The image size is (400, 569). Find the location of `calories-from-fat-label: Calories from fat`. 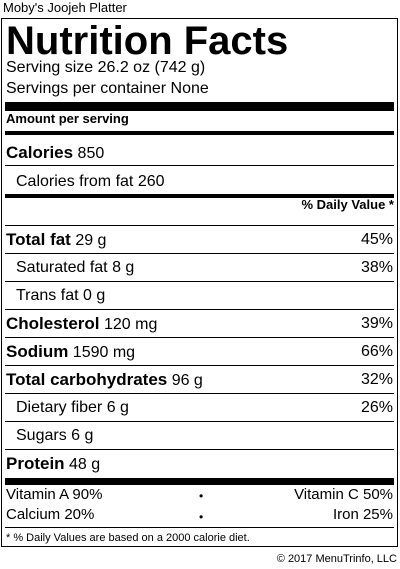

calories-from-fat-label: Calories from fat is located at coordinates (75, 181).